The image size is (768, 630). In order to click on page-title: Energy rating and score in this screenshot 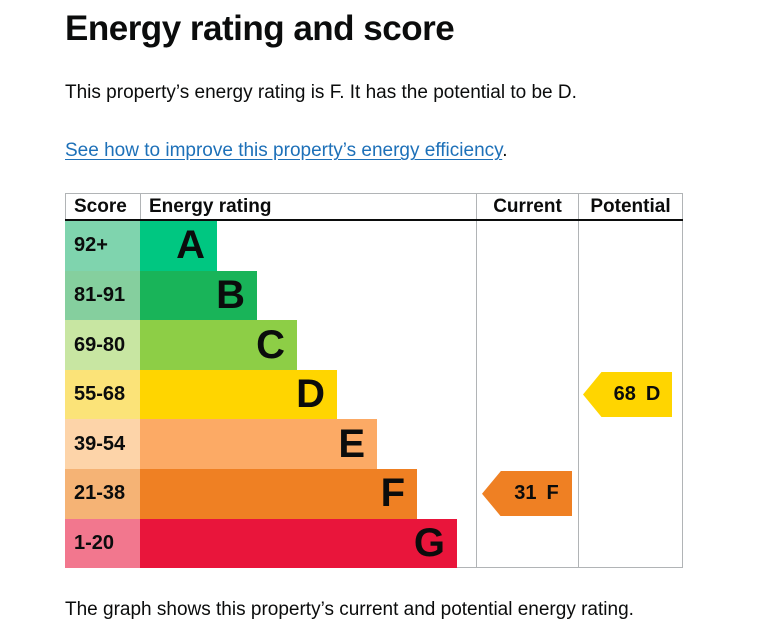, I will do `click(260, 28)`.